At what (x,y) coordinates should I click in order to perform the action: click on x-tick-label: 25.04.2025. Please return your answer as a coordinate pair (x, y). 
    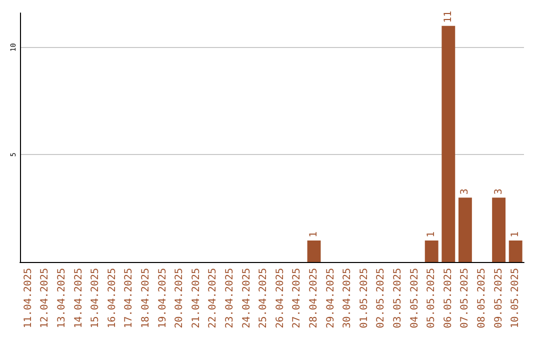
    Looking at the image, I should click on (264, 298).